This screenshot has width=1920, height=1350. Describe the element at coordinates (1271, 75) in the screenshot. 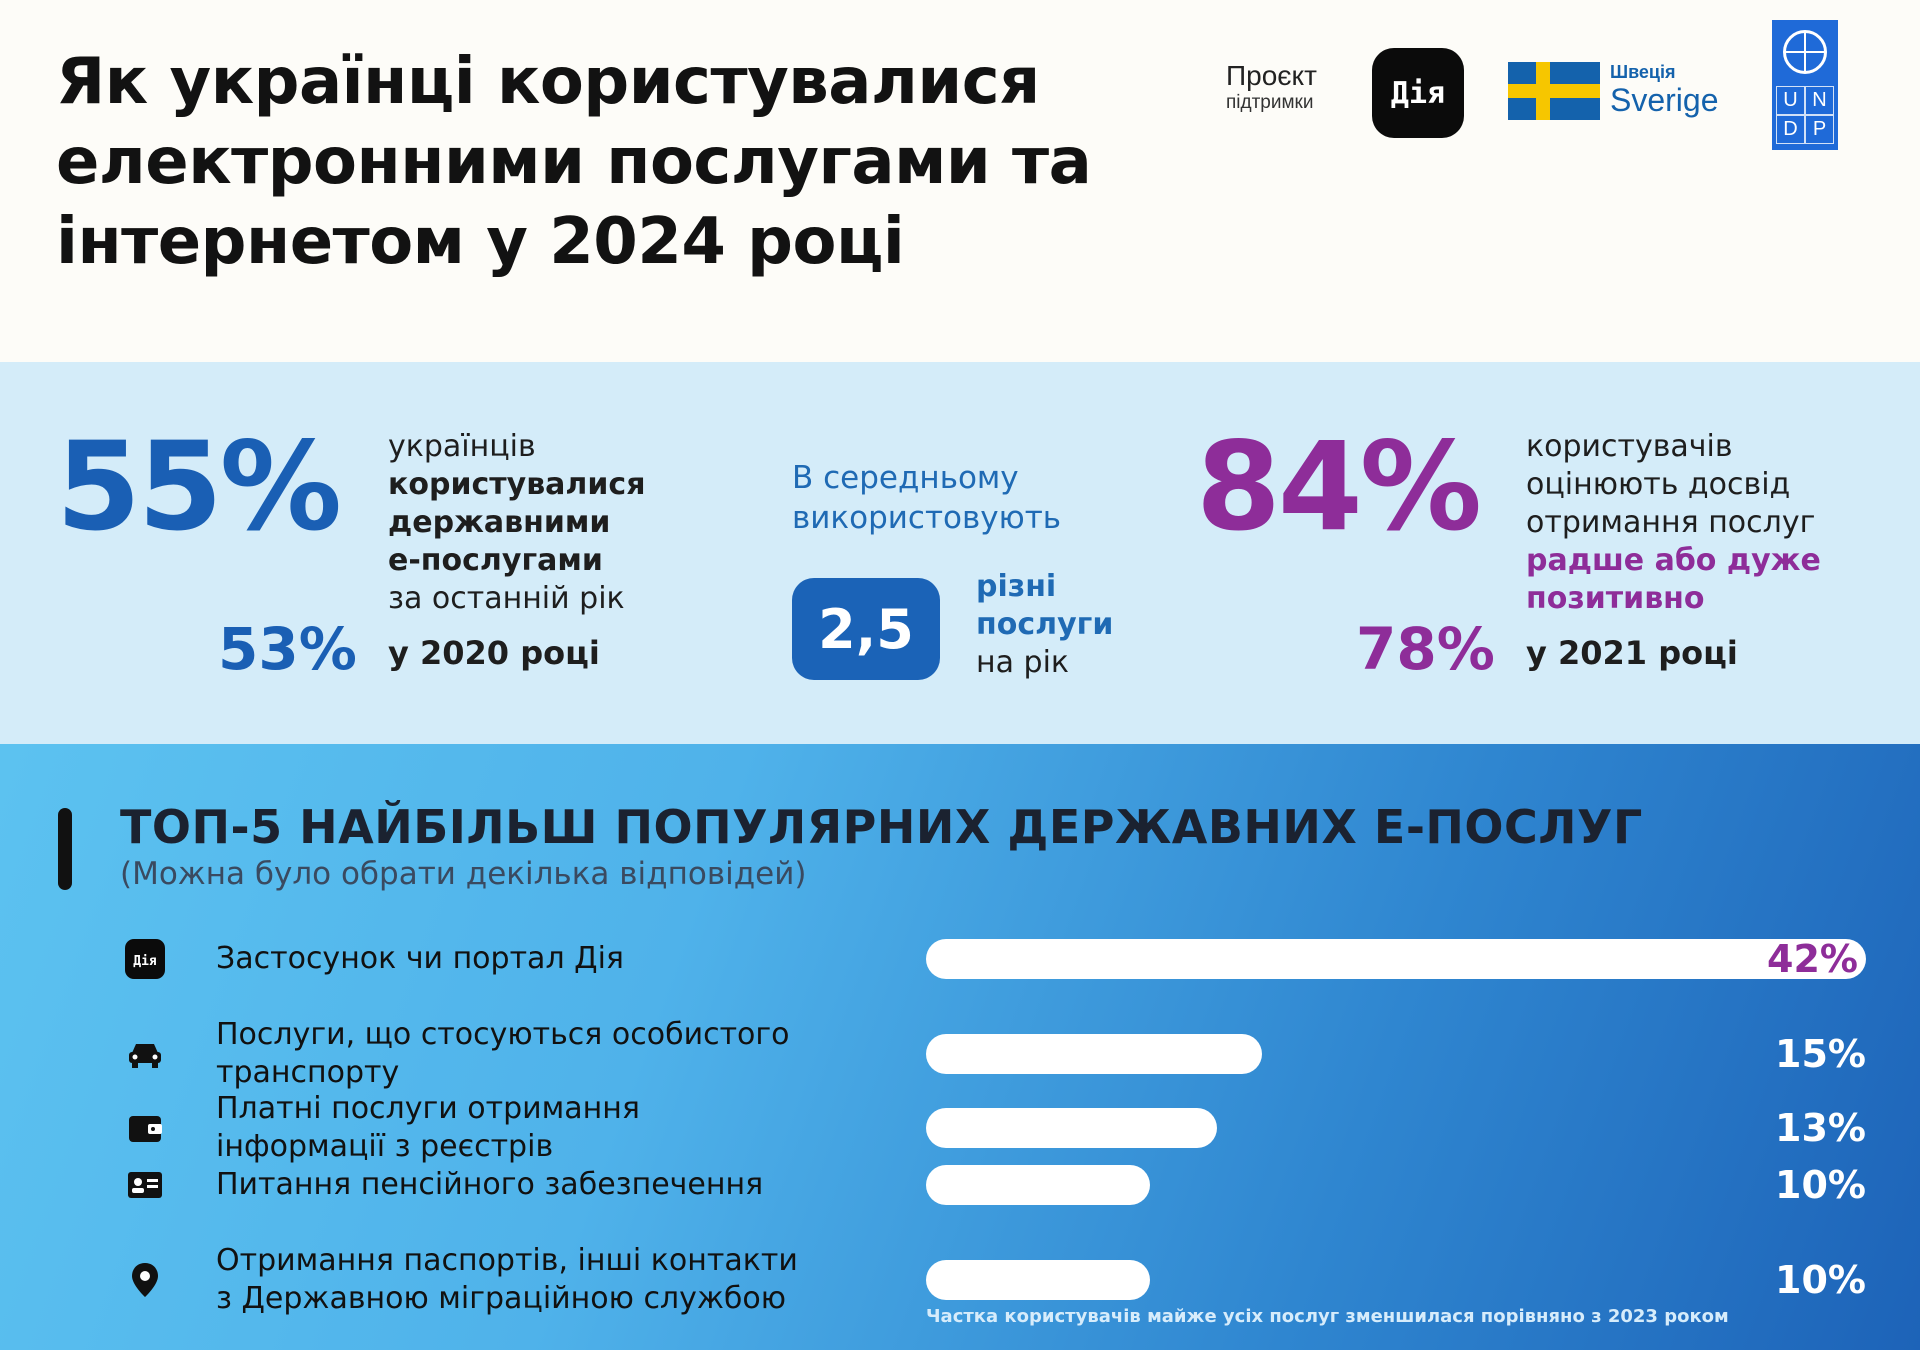

I see `support-line-1: Проєкт` at that location.